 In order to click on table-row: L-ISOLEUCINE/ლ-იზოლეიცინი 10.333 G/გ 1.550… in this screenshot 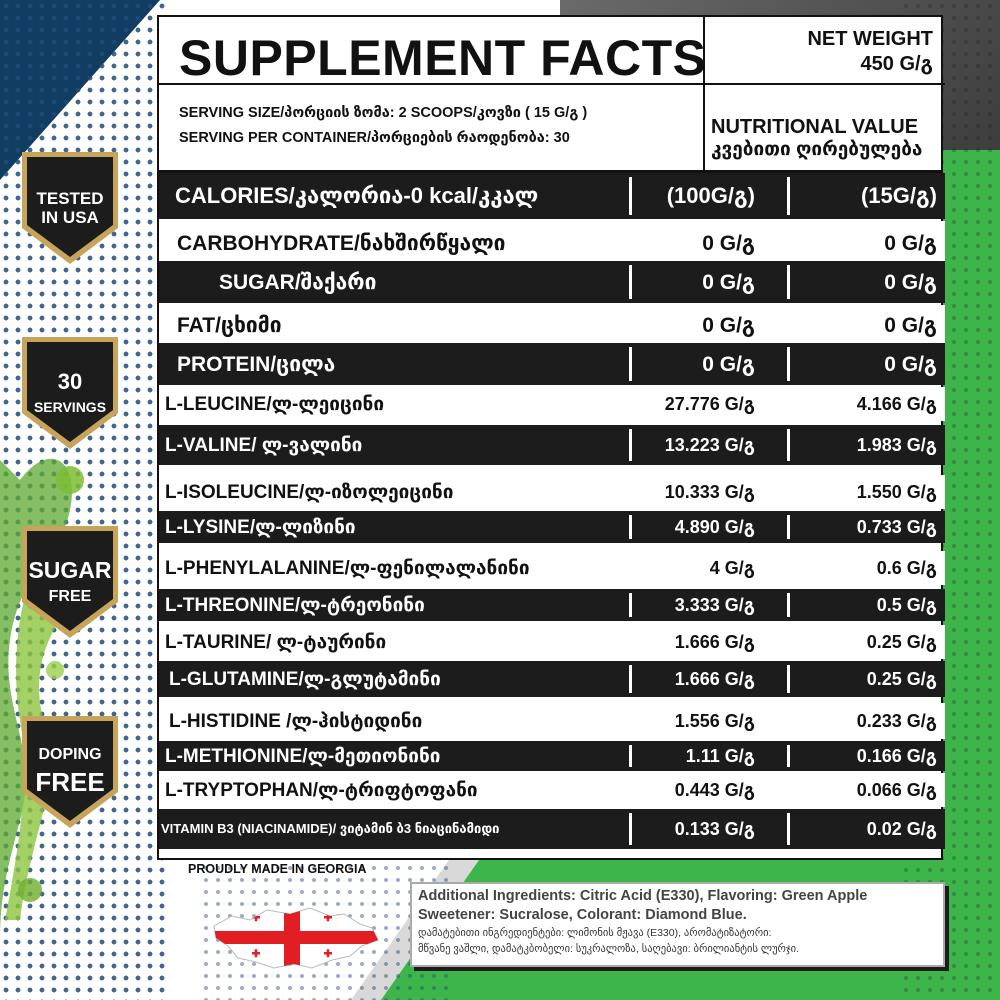, I will do `click(552, 492)`.